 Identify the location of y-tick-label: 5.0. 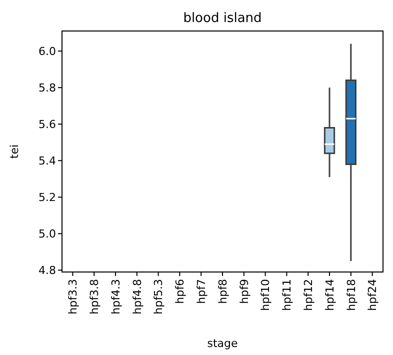
(47, 234).